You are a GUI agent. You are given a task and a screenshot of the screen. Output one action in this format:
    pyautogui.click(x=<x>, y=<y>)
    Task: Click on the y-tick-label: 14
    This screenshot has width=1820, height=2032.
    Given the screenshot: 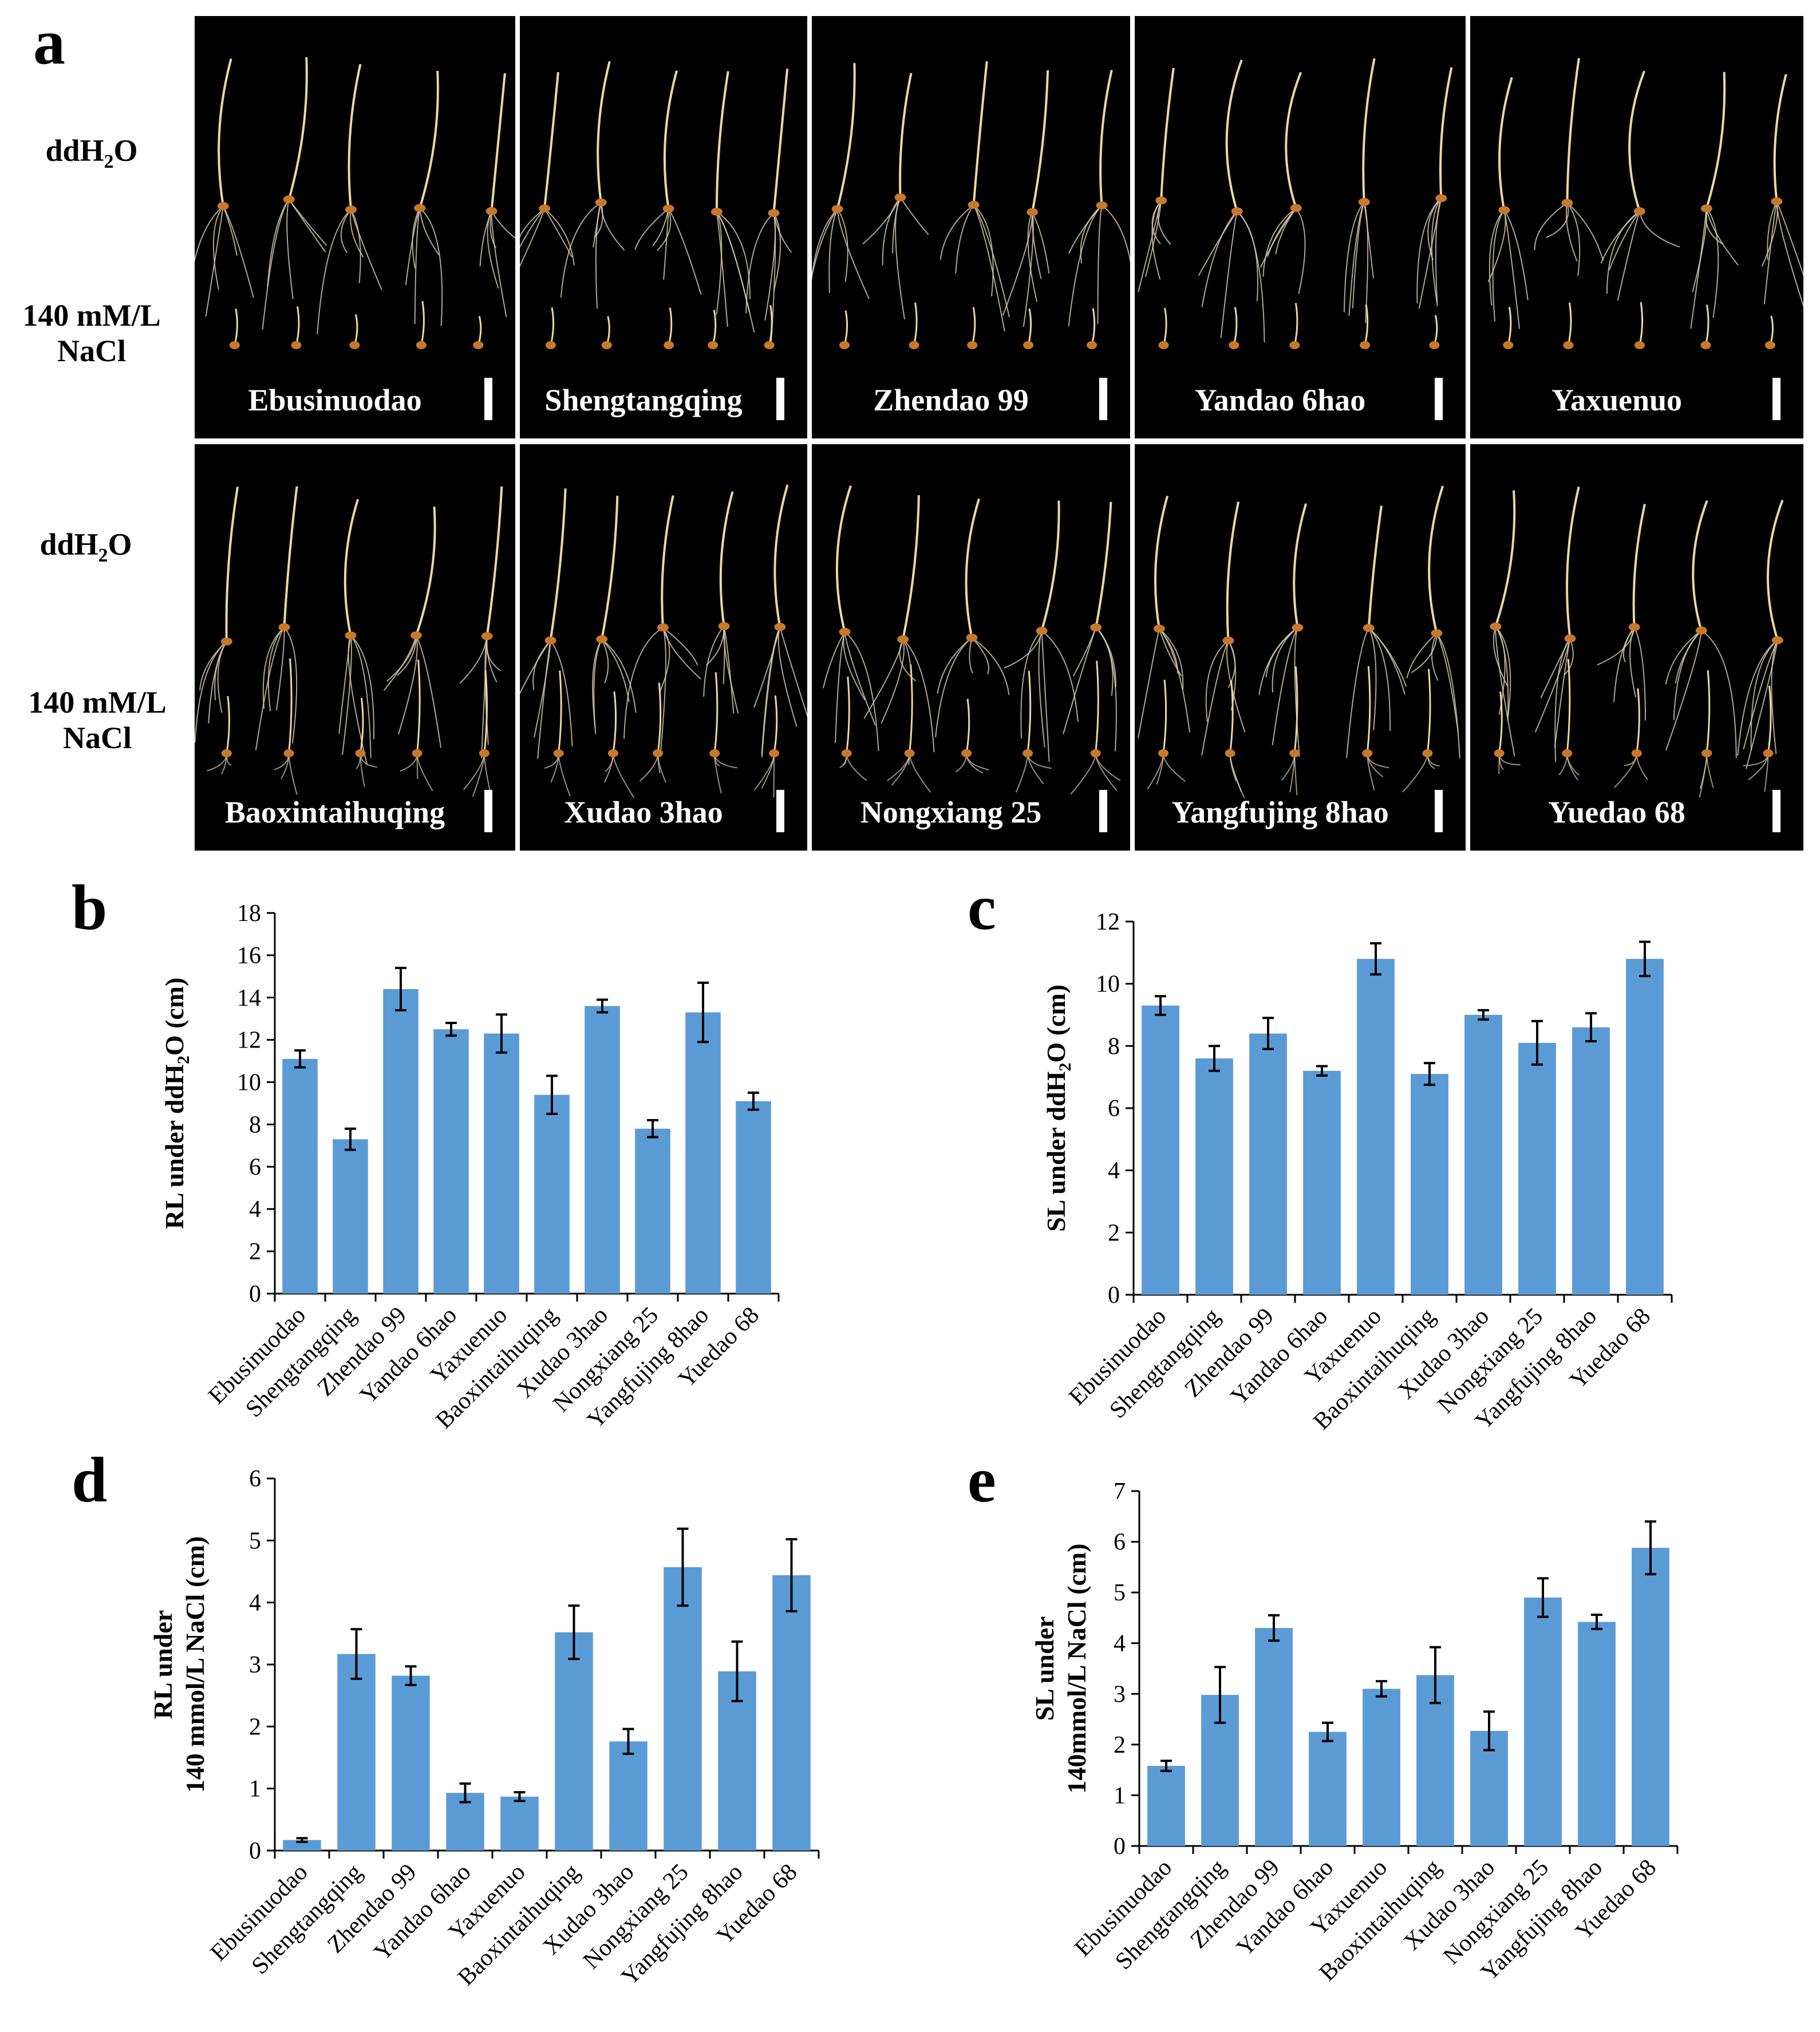 What is the action you would take?
    pyautogui.click(x=249, y=998)
    